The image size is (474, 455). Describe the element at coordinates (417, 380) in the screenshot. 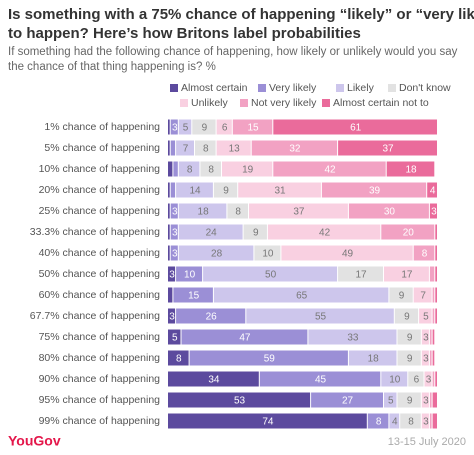

I see `data-label: 6` at that location.